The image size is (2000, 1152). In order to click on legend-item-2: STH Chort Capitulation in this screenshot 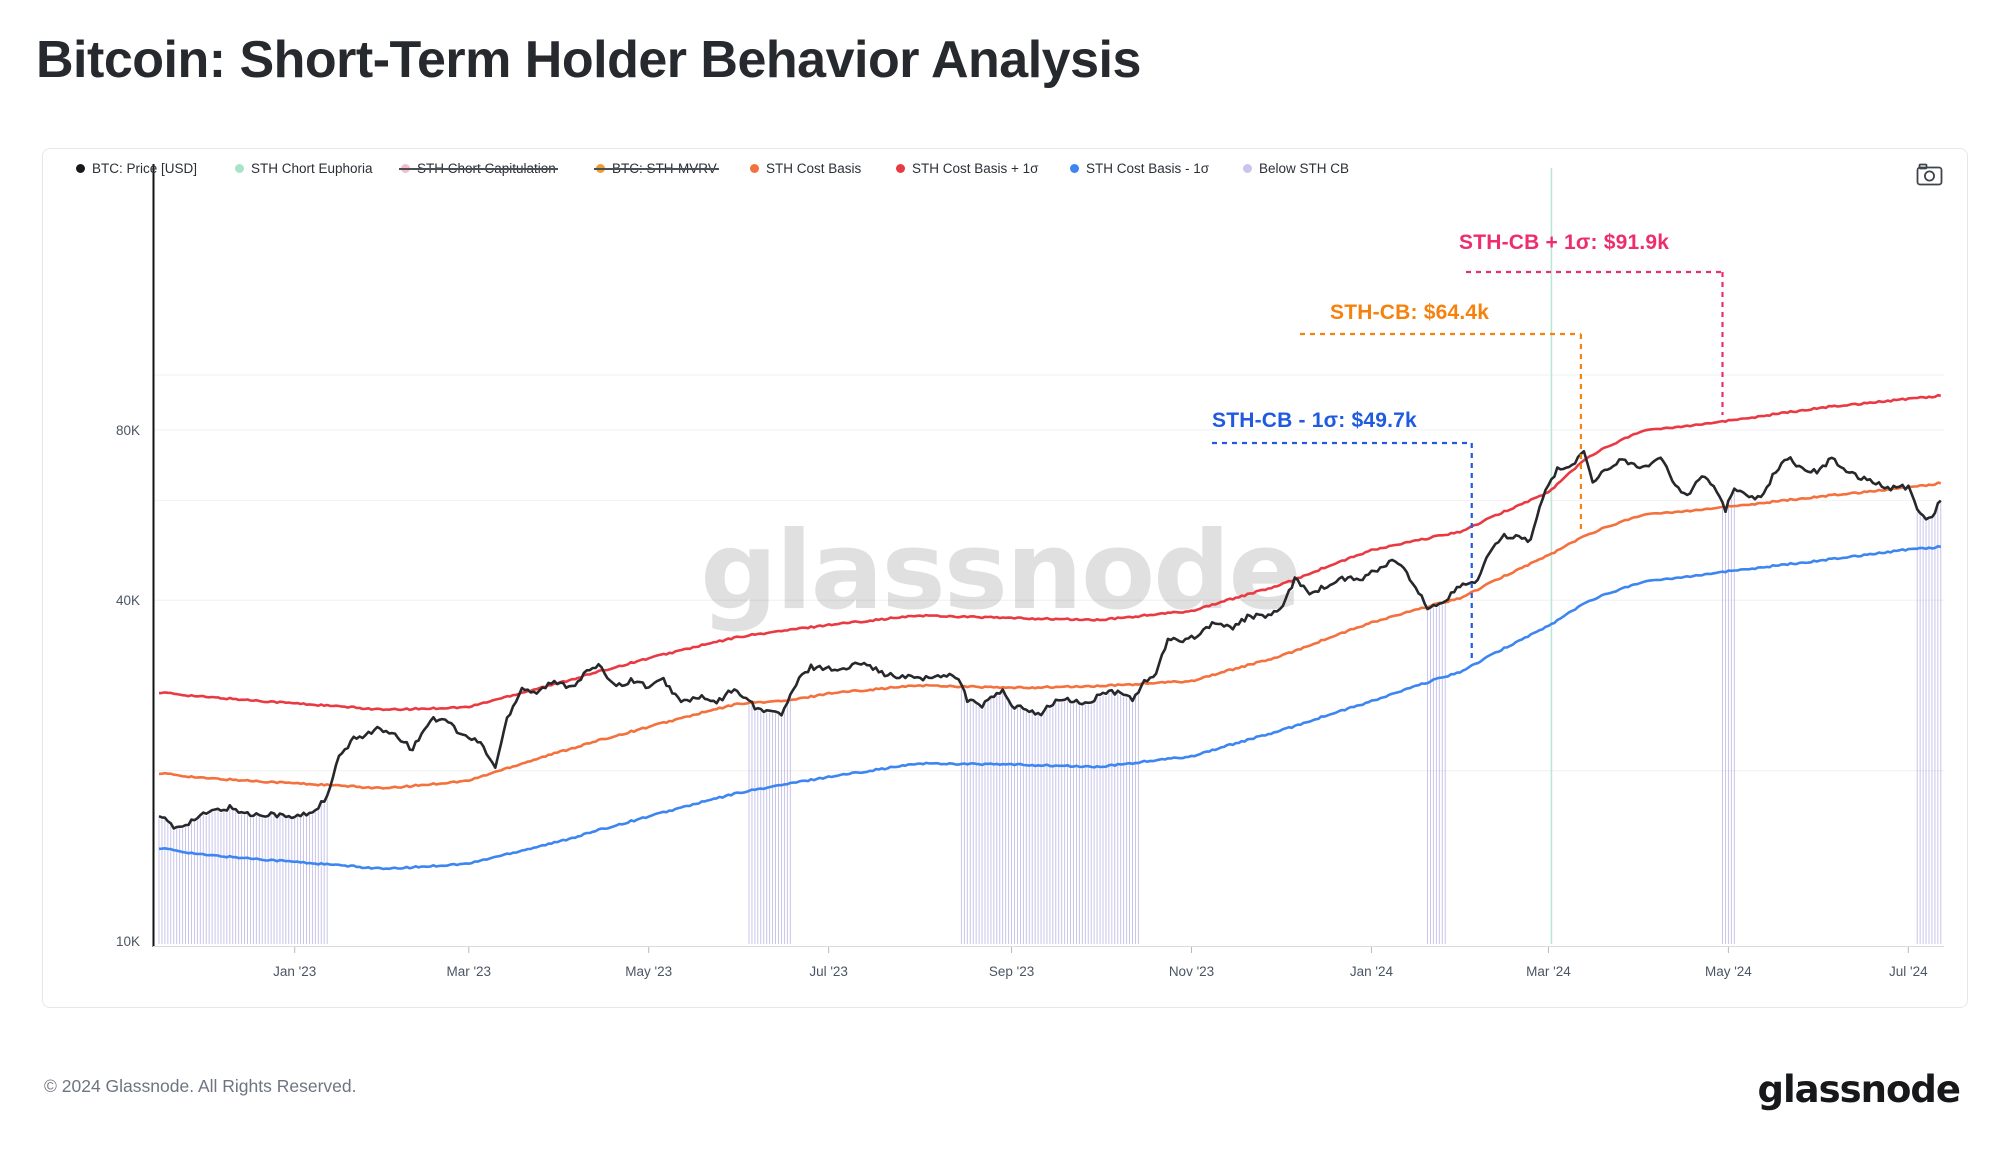, I will do `click(478, 168)`.